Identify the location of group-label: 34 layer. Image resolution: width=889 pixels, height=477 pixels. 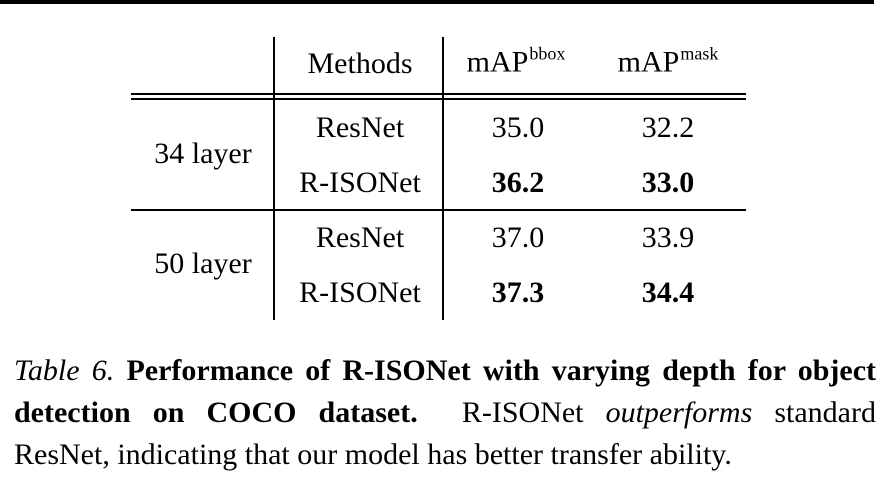
(203, 153).